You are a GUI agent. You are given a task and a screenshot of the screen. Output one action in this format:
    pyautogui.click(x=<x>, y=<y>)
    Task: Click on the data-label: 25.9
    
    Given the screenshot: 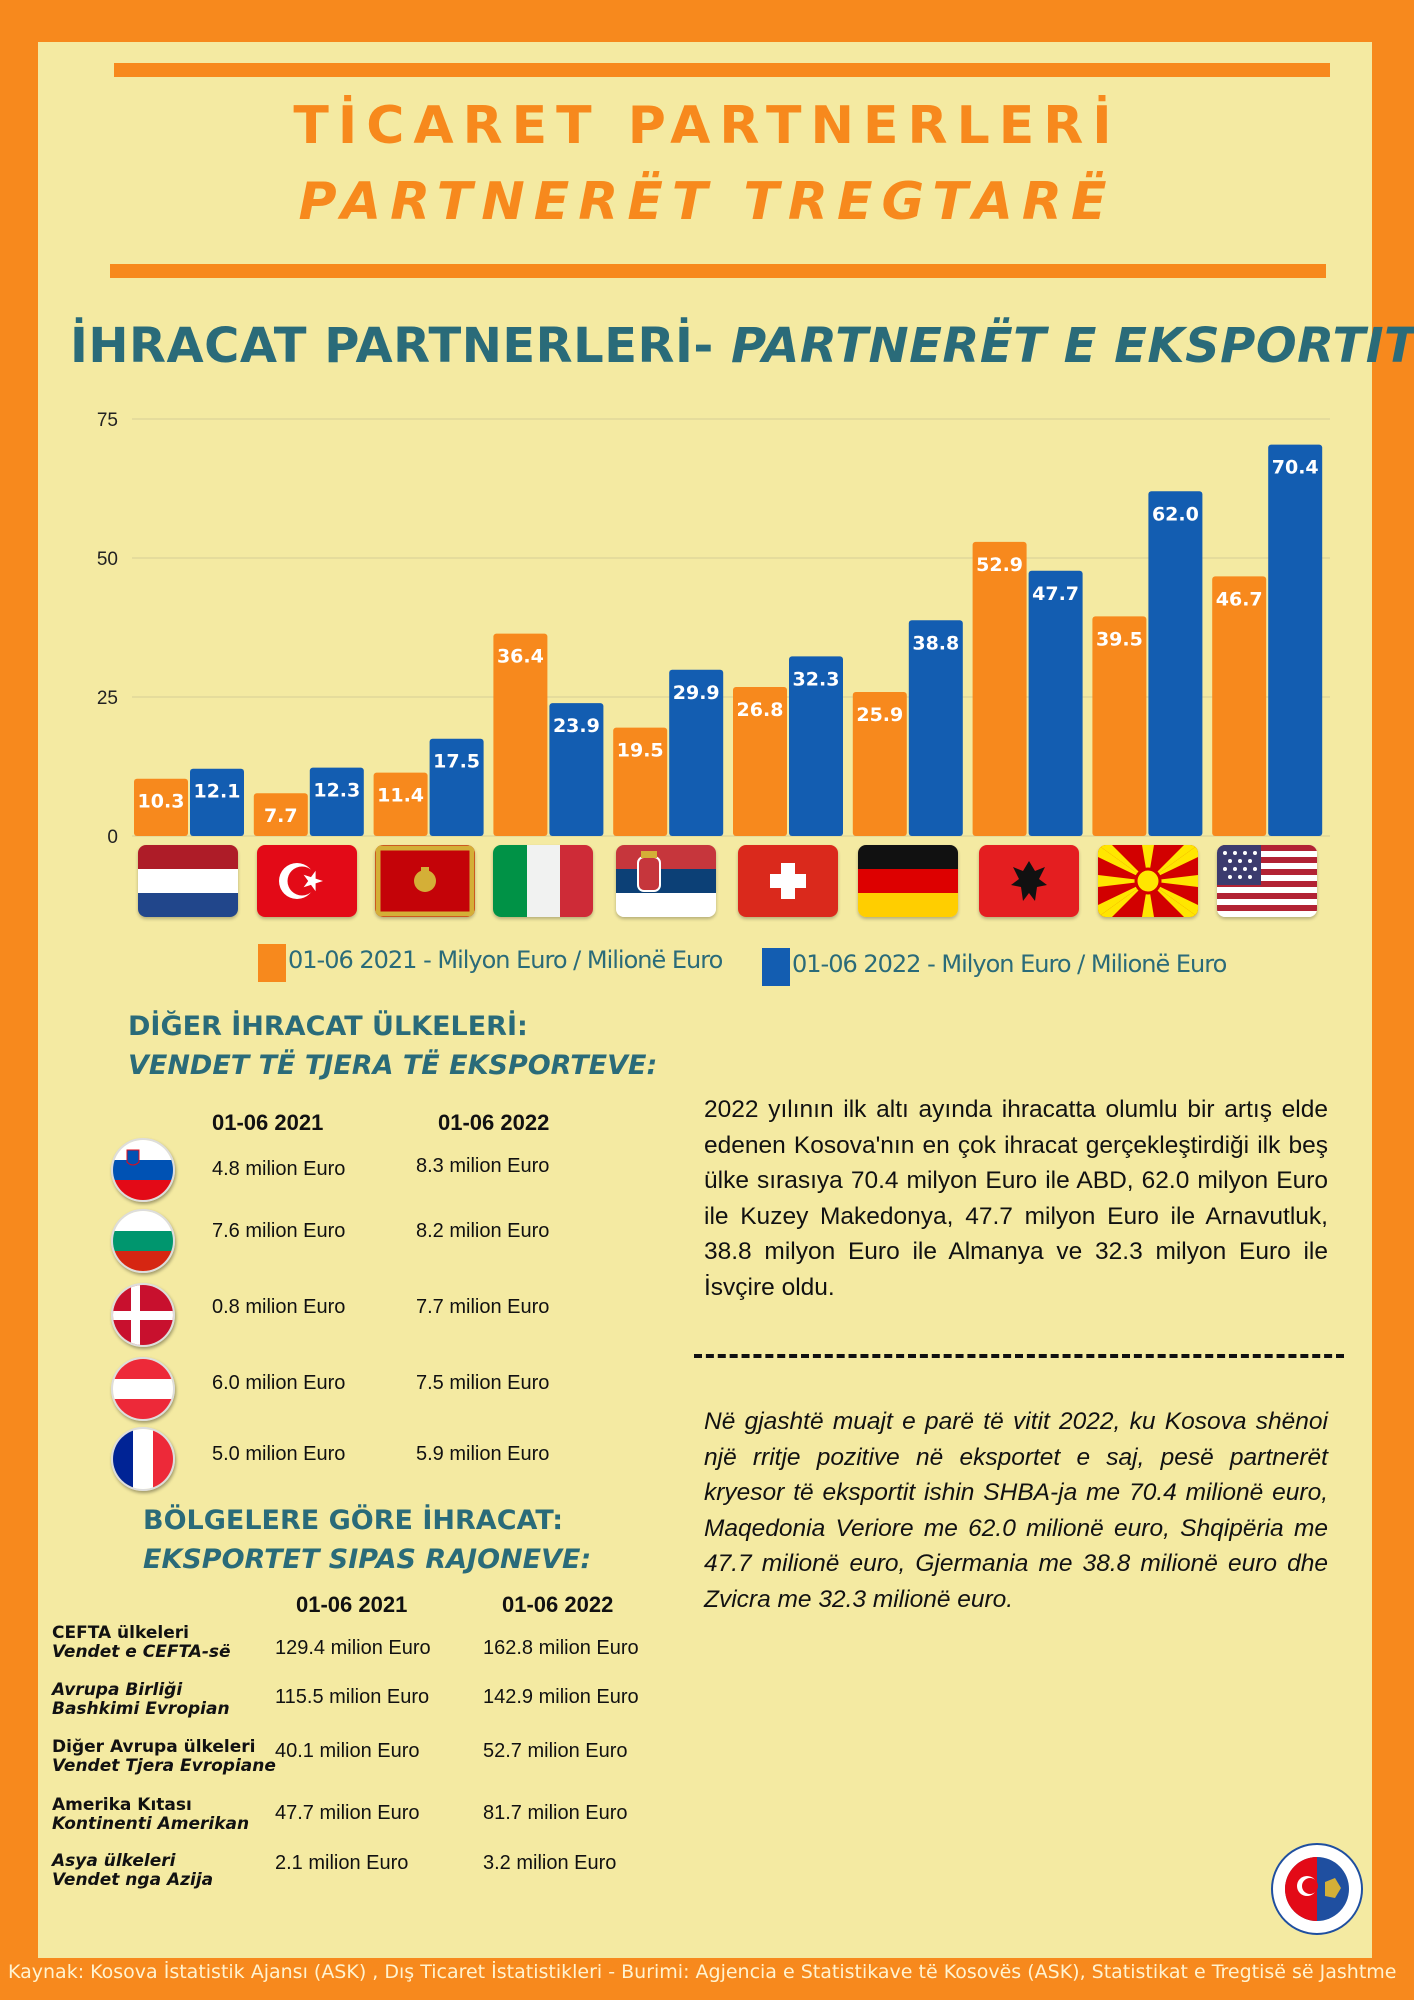 What is the action you would take?
    pyautogui.click(x=879, y=715)
    